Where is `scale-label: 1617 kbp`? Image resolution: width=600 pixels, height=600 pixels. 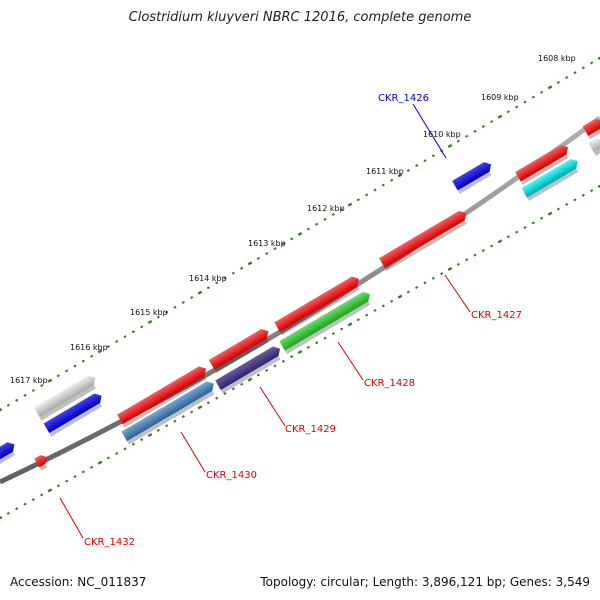
scale-label: 1617 kbp is located at coordinates (29, 380).